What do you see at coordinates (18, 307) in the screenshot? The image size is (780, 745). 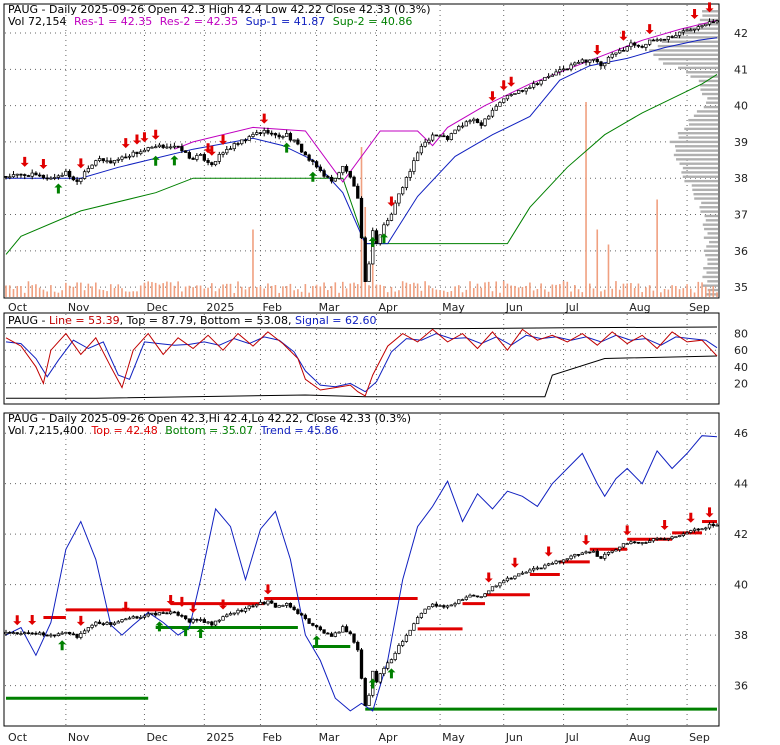 I see `x-tick-label: Oct` at bounding box center [18, 307].